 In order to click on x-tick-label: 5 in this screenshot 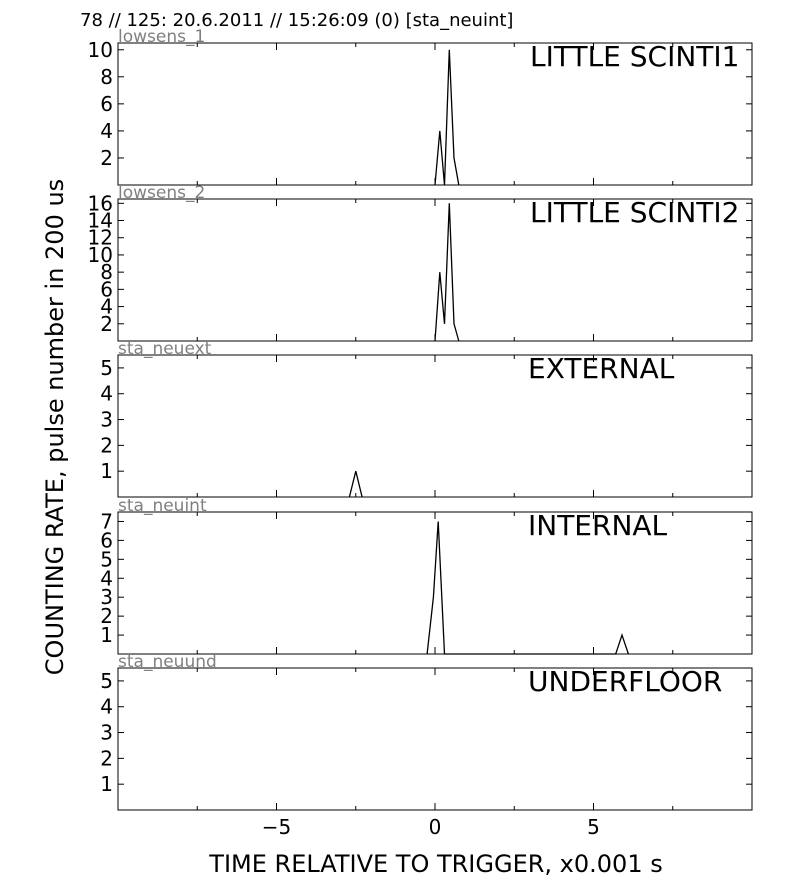, I will do `click(593, 827)`.